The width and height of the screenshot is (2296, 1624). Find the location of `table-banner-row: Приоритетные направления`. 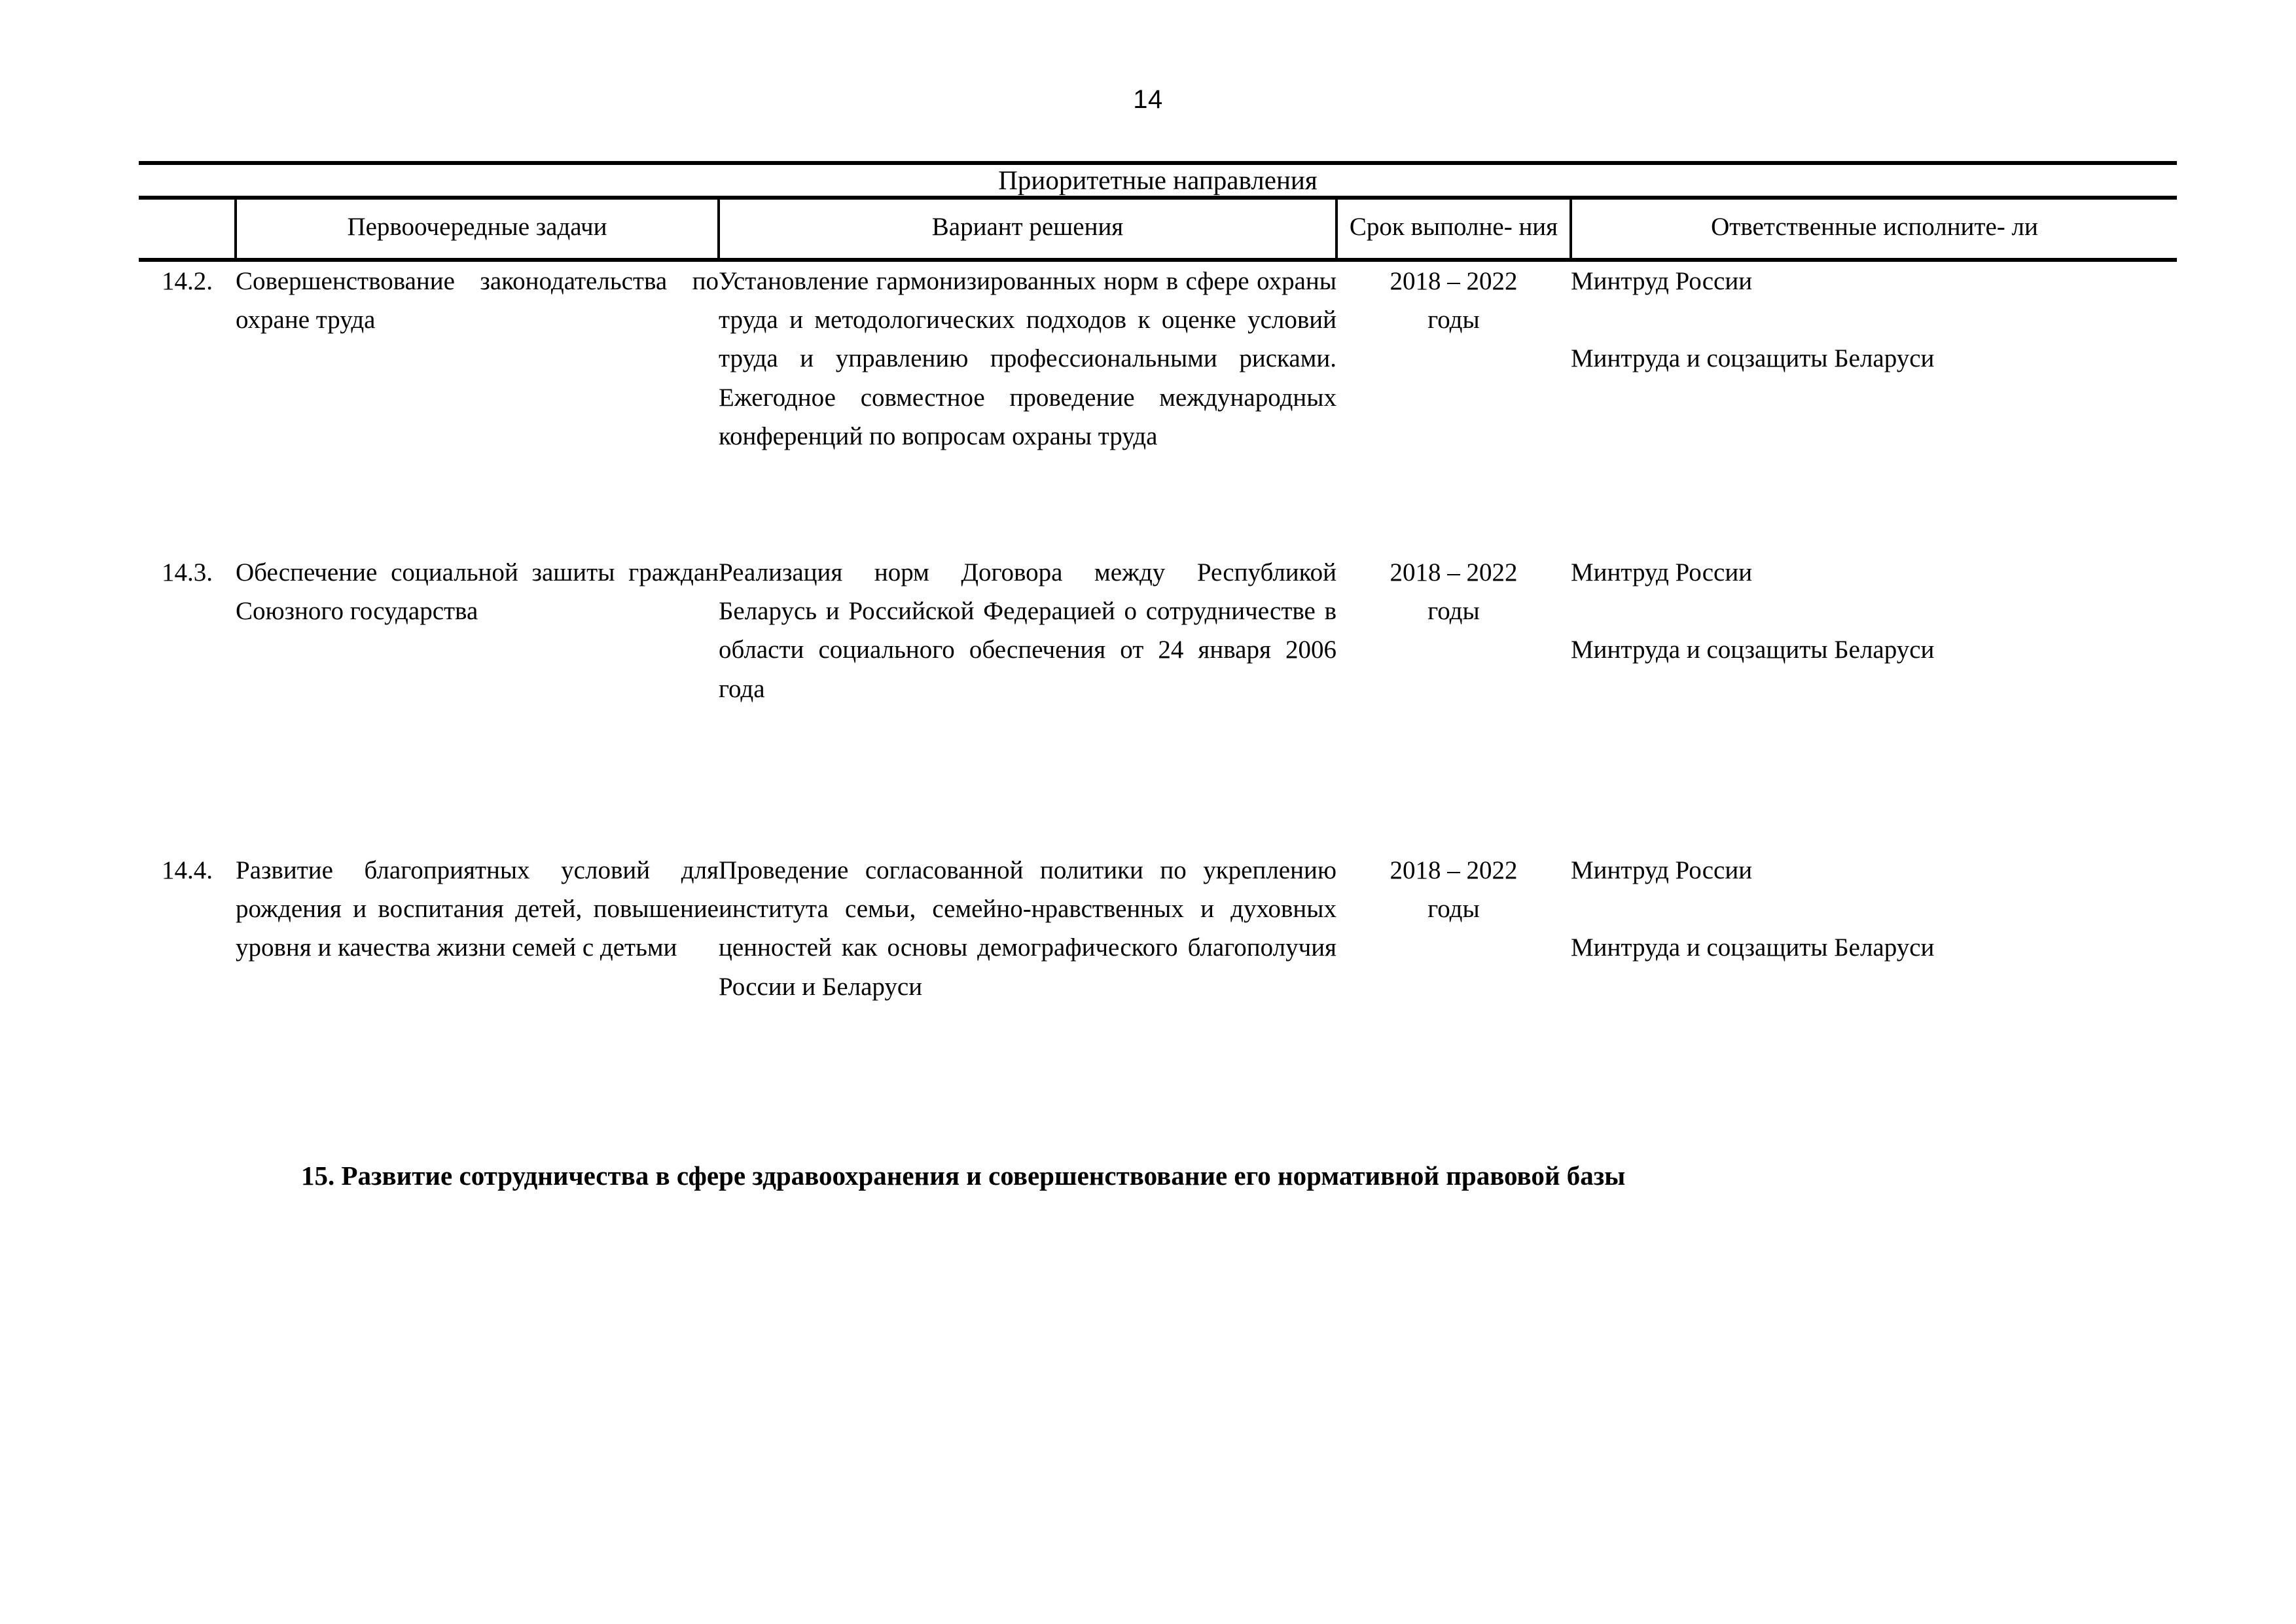

table-banner-row: Приоритетные направления is located at coordinates (1158, 180).